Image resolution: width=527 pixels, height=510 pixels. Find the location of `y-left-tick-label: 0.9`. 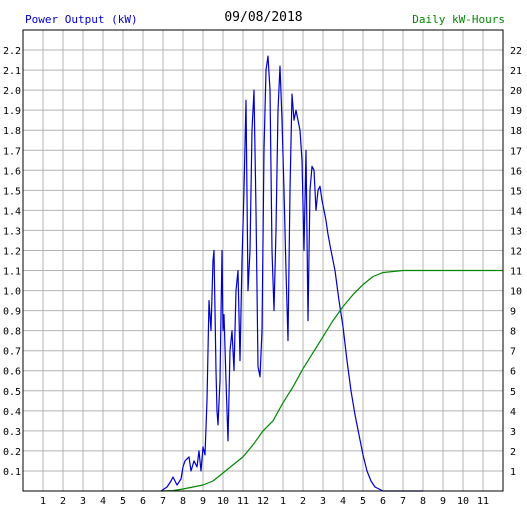

y-left-tick-label: 0.9 is located at coordinates (12, 312).